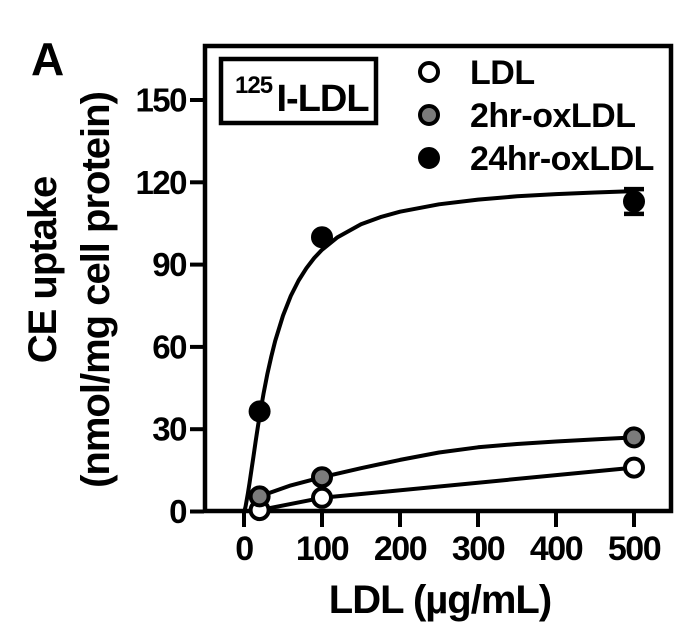 The width and height of the screenshot is (700, 640). I want to click on x-tick-label: 0, so click(244, 549).